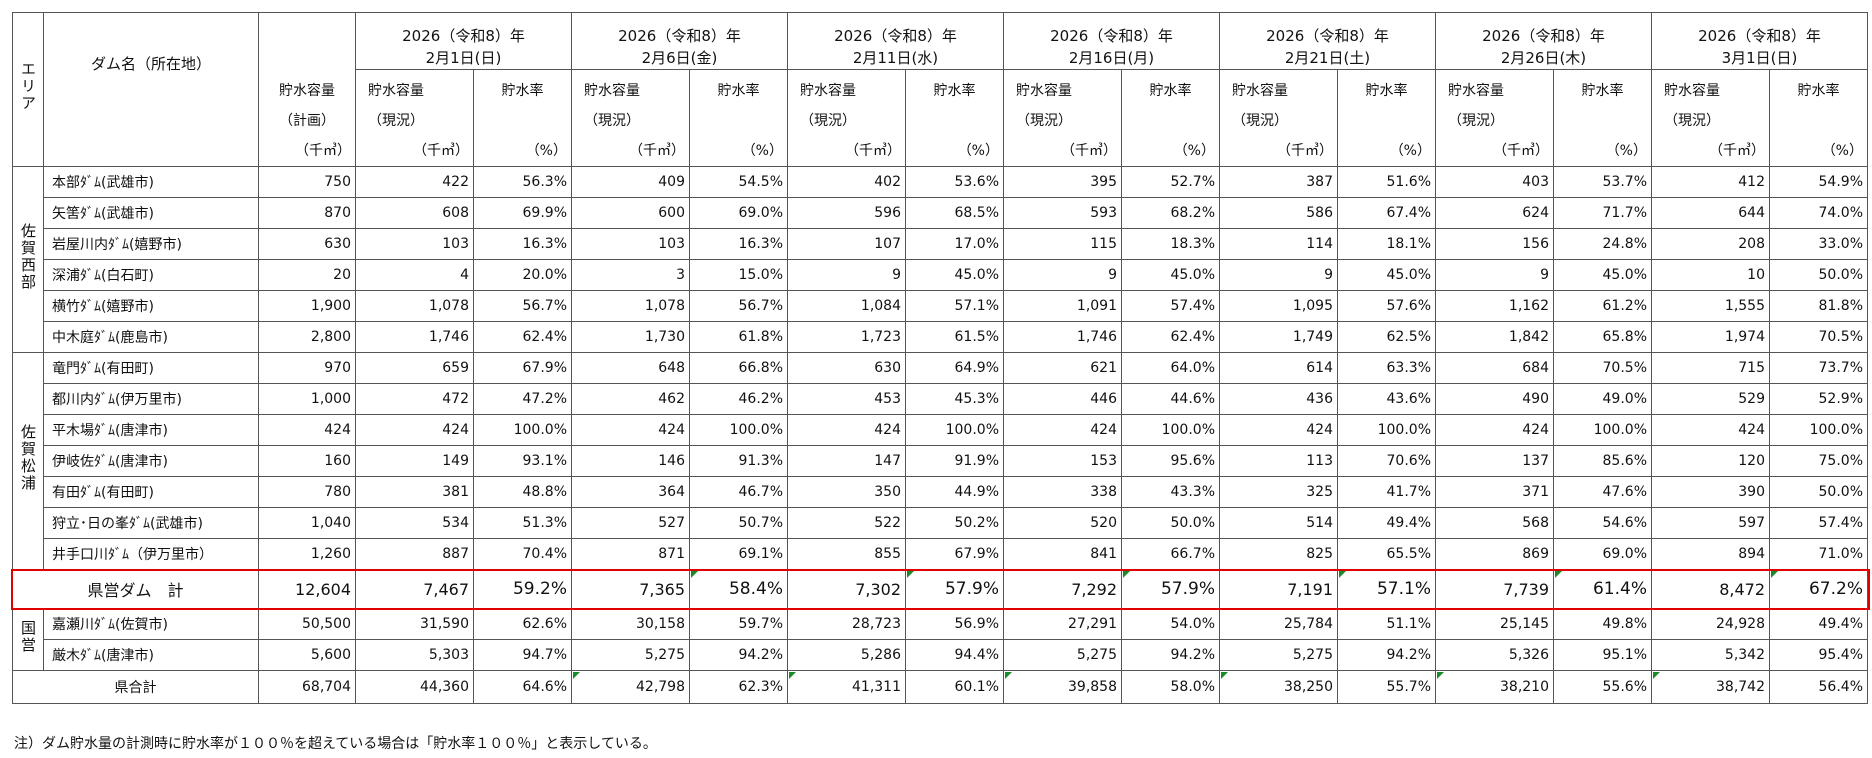 This screenshot has width=1872, height=758. I want to click on capacity-plan: 50,500, so click(307, 624).